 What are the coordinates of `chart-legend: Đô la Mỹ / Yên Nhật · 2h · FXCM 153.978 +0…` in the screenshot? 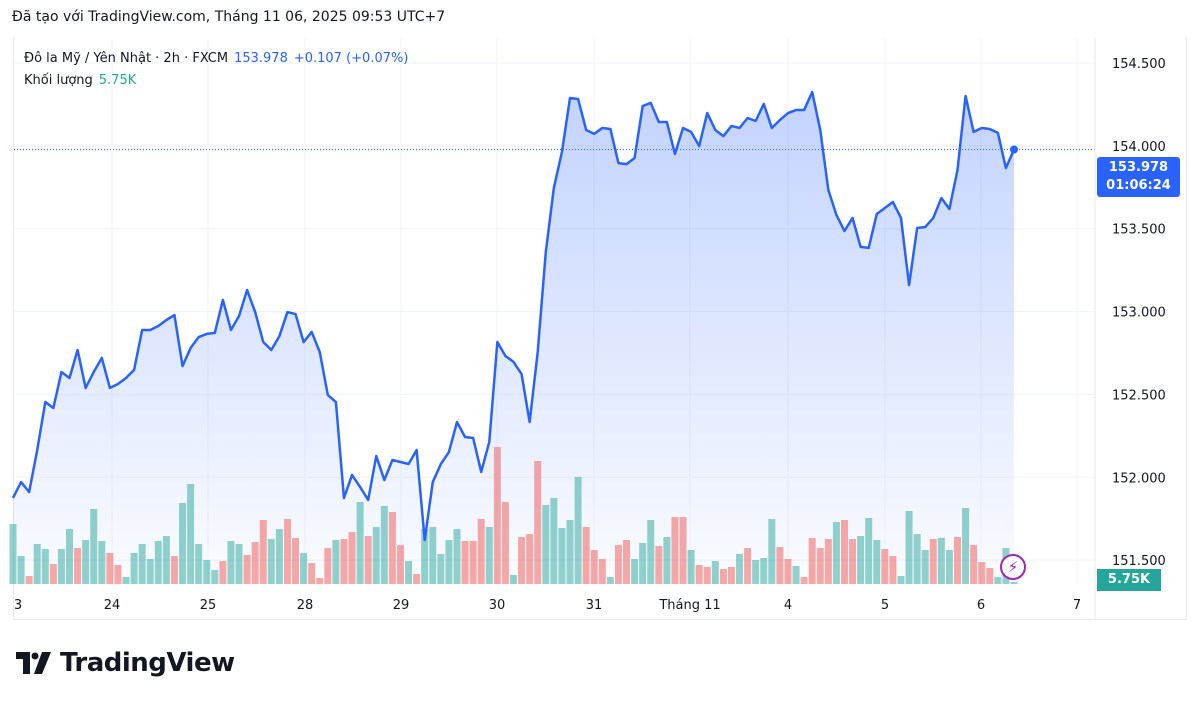 It's located at (216, 70).